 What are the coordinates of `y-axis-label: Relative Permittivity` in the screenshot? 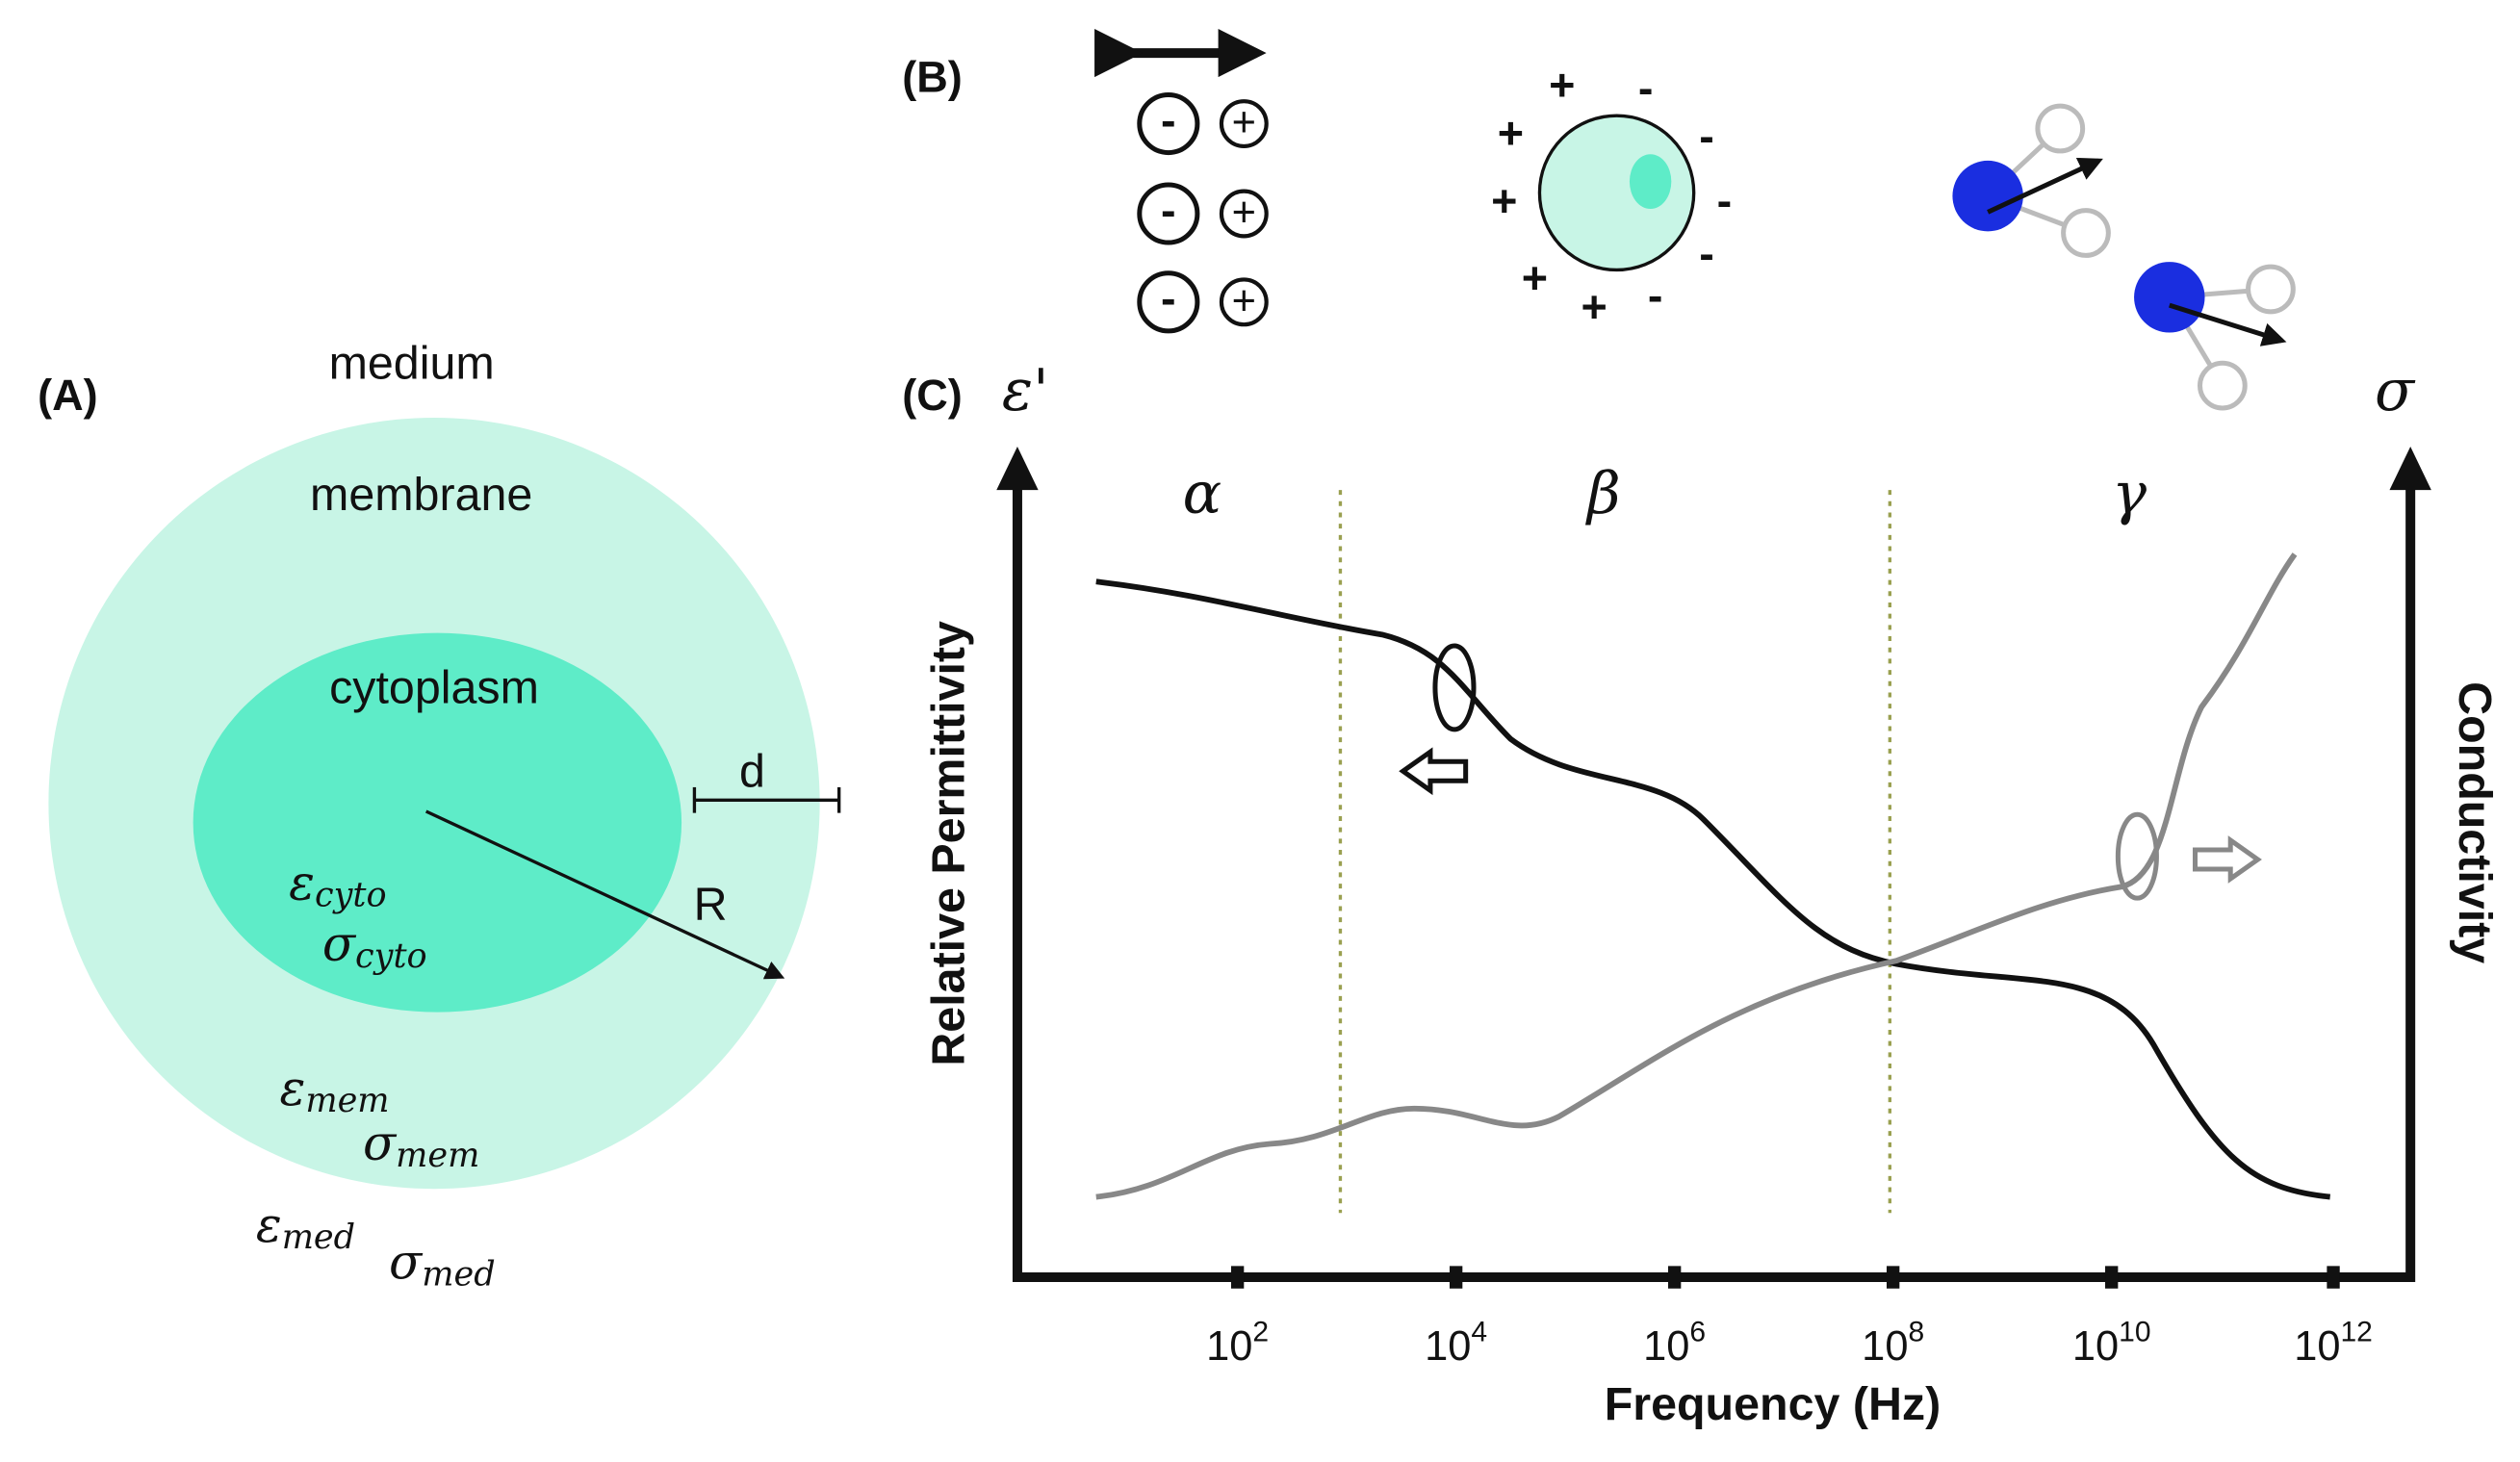 It's located at (948, 843).